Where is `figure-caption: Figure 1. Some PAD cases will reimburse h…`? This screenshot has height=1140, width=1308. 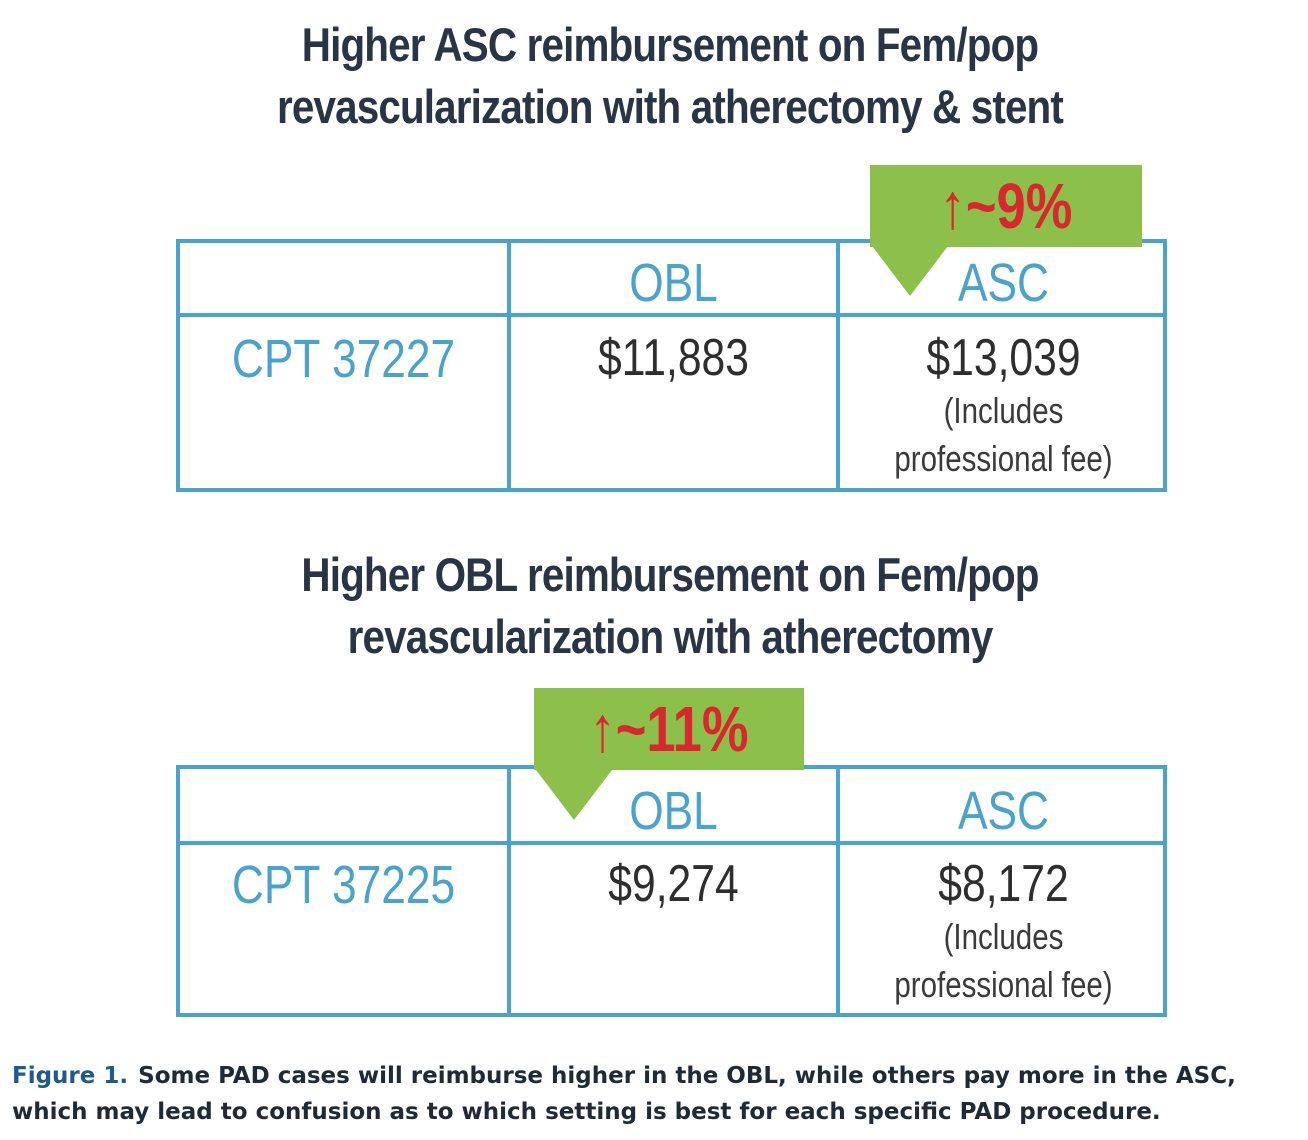
figure-caption: Figure 1. Some PAD cases will reimburse h… is located at coordinates (657, 1094).